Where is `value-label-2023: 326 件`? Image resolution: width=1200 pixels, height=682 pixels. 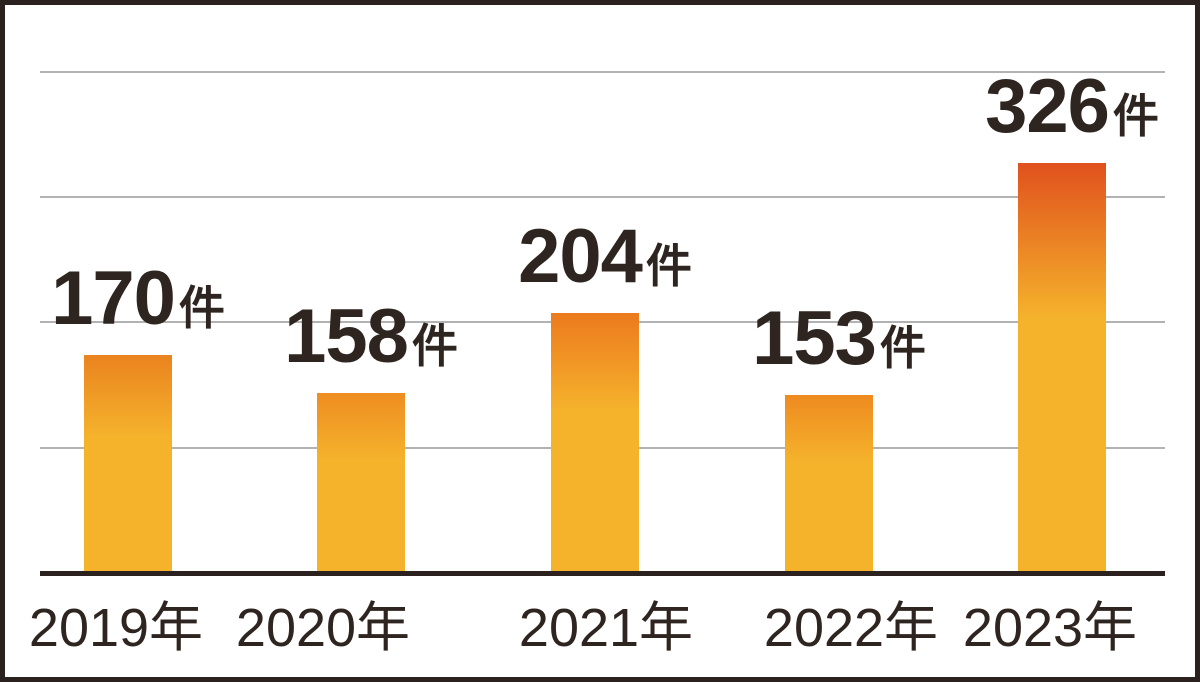 value-label-2023: 326 件 is located at coordinates (1072, 107).